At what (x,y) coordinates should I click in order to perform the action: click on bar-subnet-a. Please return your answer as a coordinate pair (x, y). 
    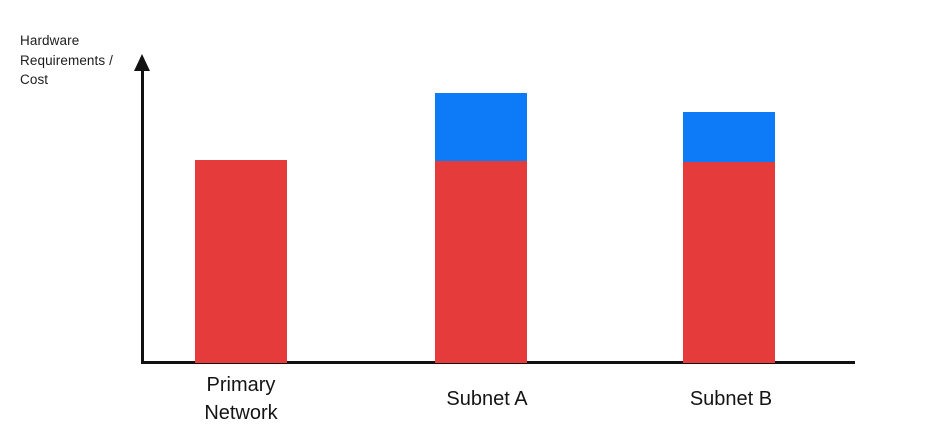
    Looking at the image, I should click on (481, 228).